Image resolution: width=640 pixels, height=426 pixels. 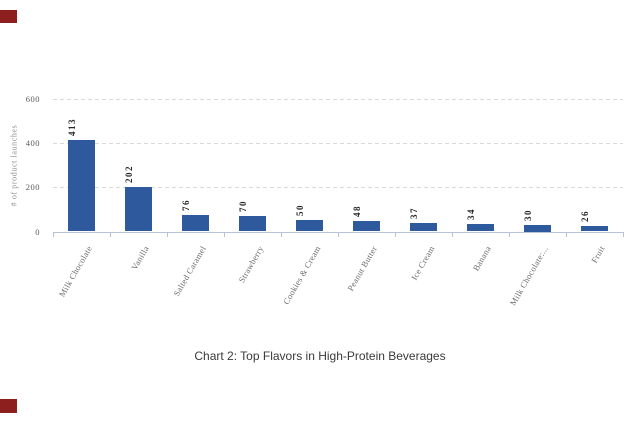 What do you see at coordinates (75, 271) in the screenshot?
I see `category-label: Milk Chocolate` at bounding box center [75, 271].